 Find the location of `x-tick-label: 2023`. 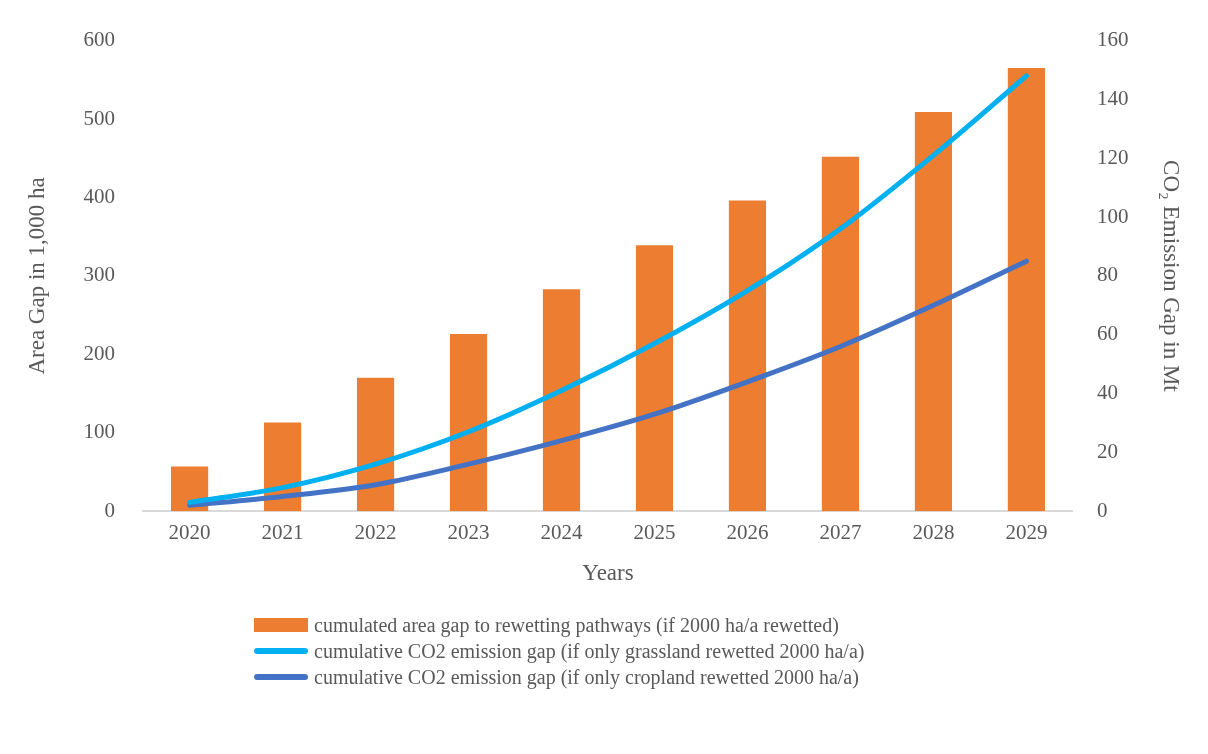

x-tick-label: 2023 is located at coordinates (468, 532).